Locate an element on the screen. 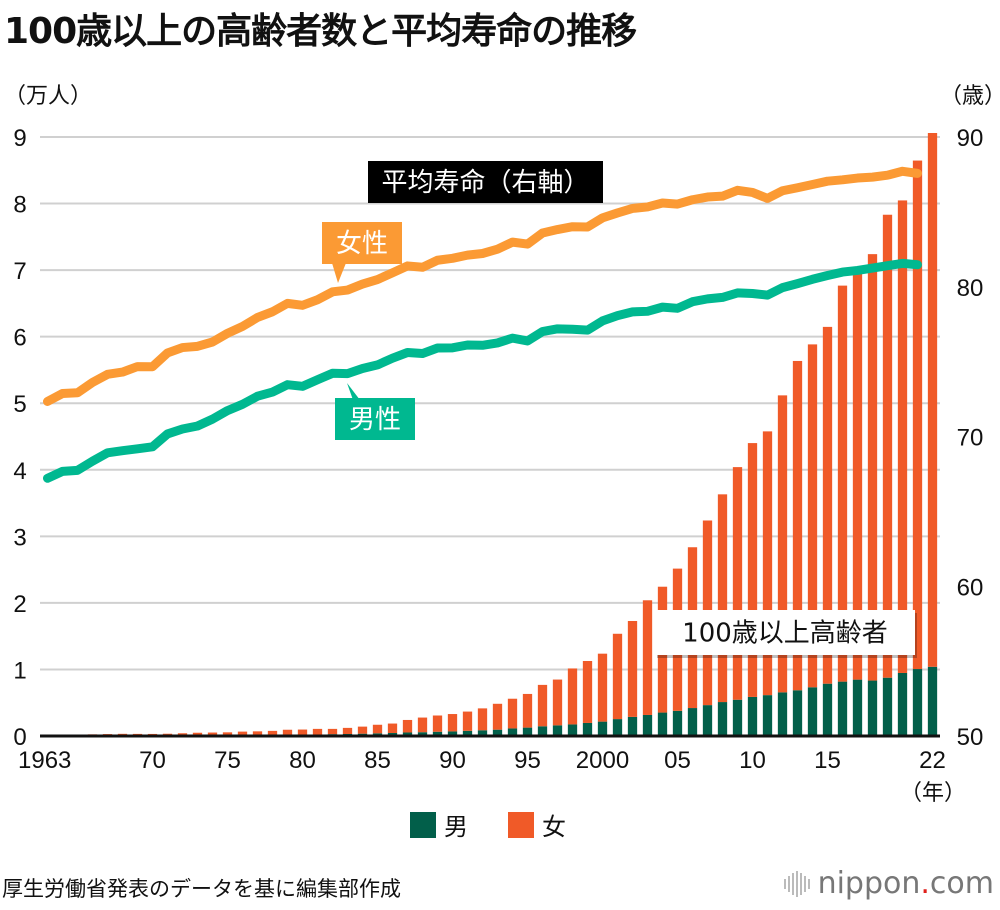 This screenshot has height=910, width=1000. x-tick-label: 05 is located at coordinates (677, 760).